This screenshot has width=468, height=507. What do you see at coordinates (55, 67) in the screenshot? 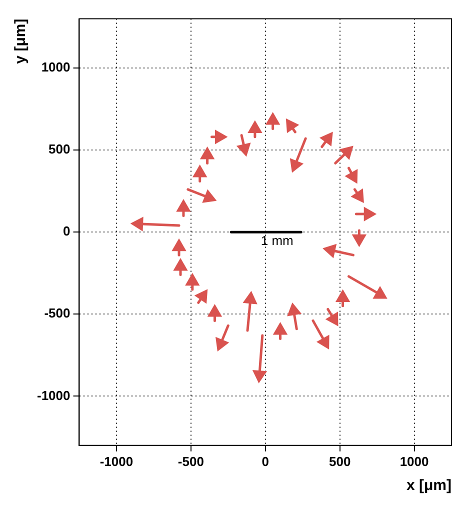
I see `y-tick-label: 1000` at bounding box center [55, 67].